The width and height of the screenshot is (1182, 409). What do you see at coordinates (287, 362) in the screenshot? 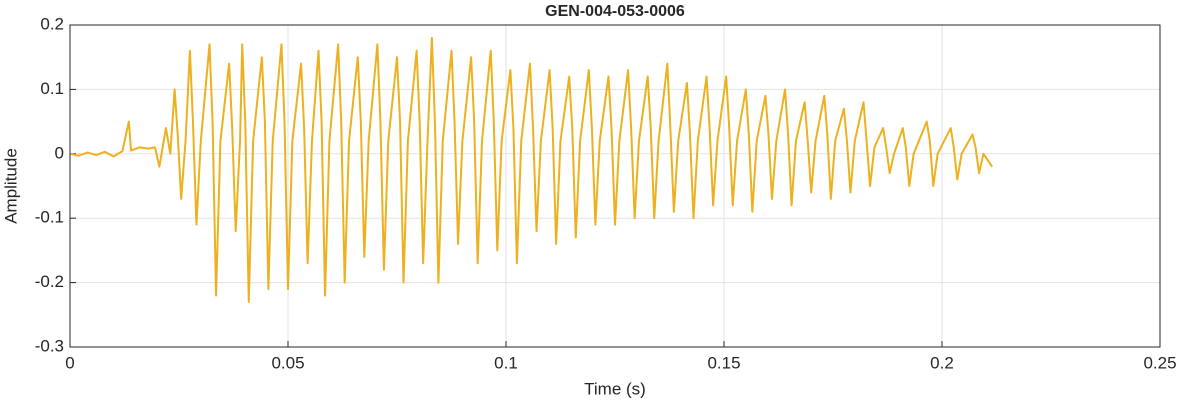
I see `x-tick-label: 0.05` at bounding box center [287, 362].